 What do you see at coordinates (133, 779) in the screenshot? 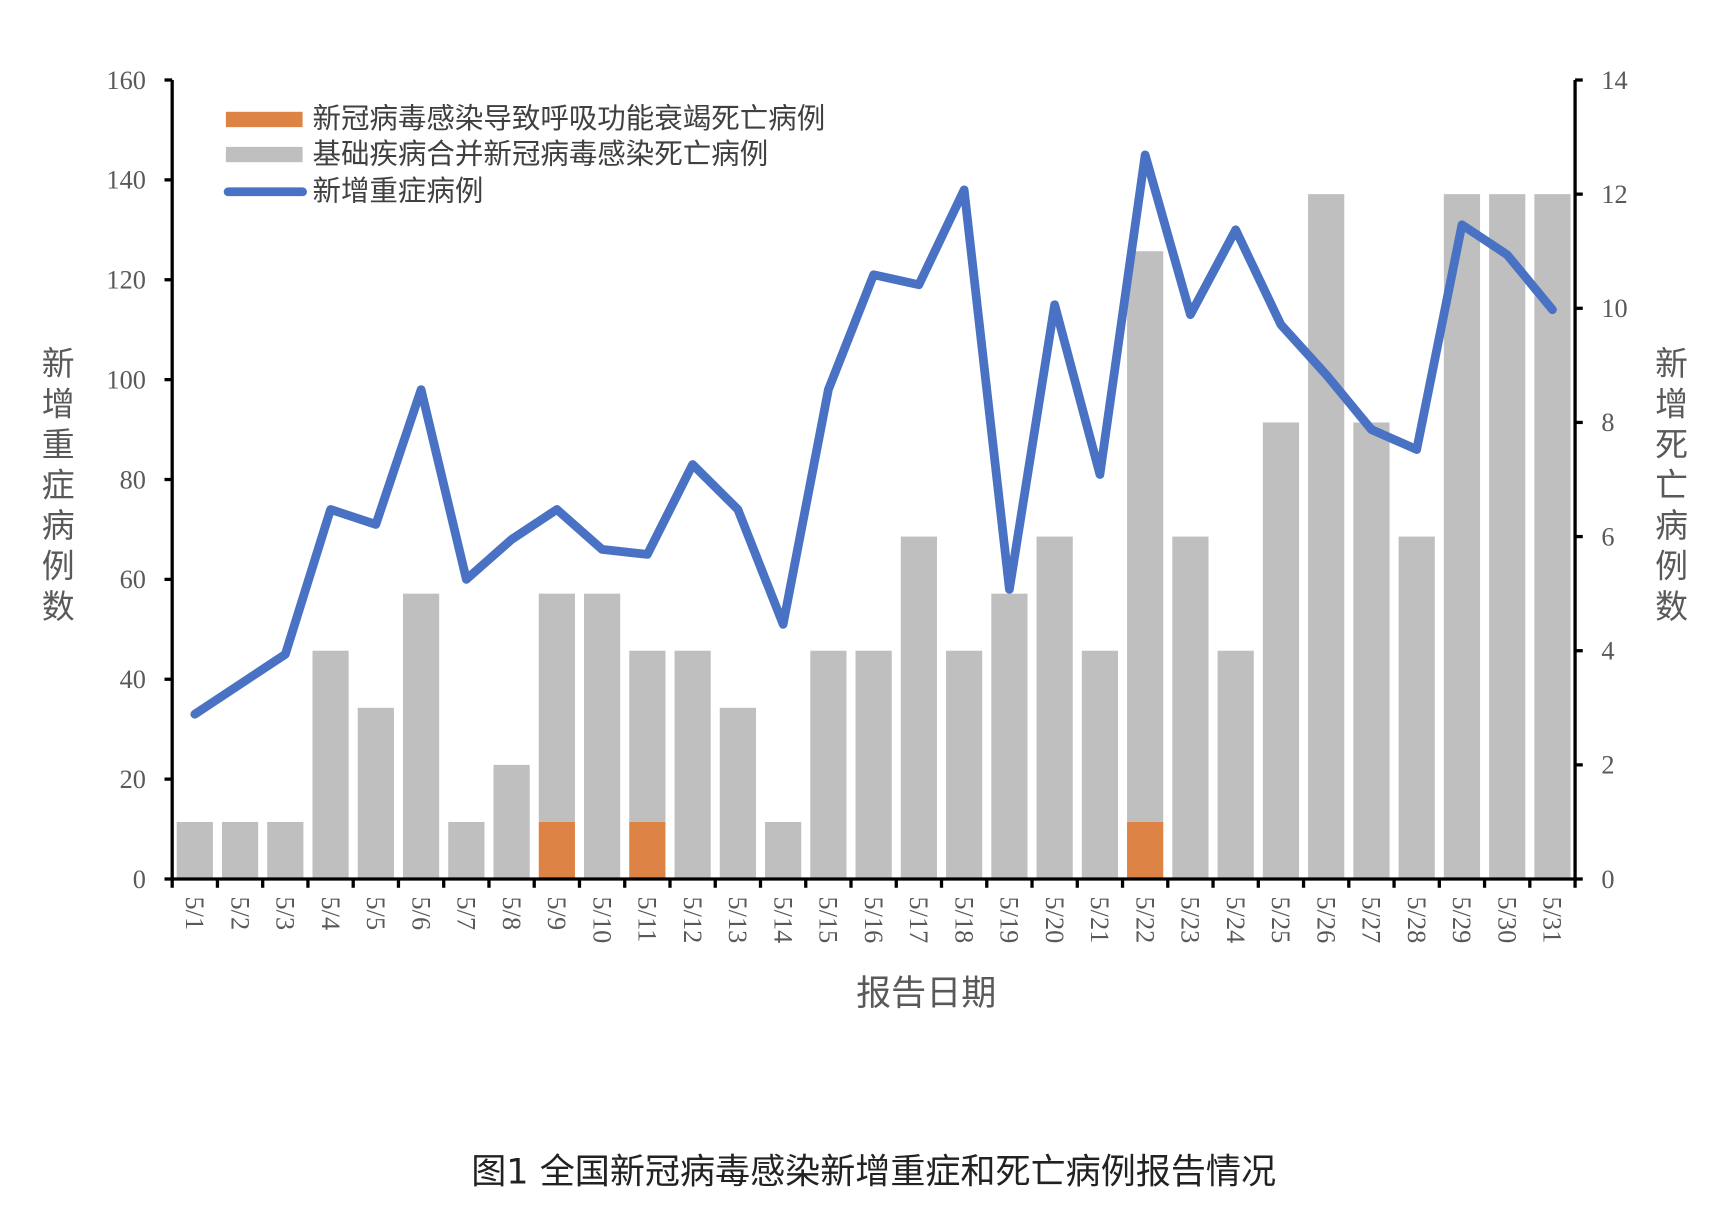
I see `y-tick-label: 20` at bounding box center [133, 779].